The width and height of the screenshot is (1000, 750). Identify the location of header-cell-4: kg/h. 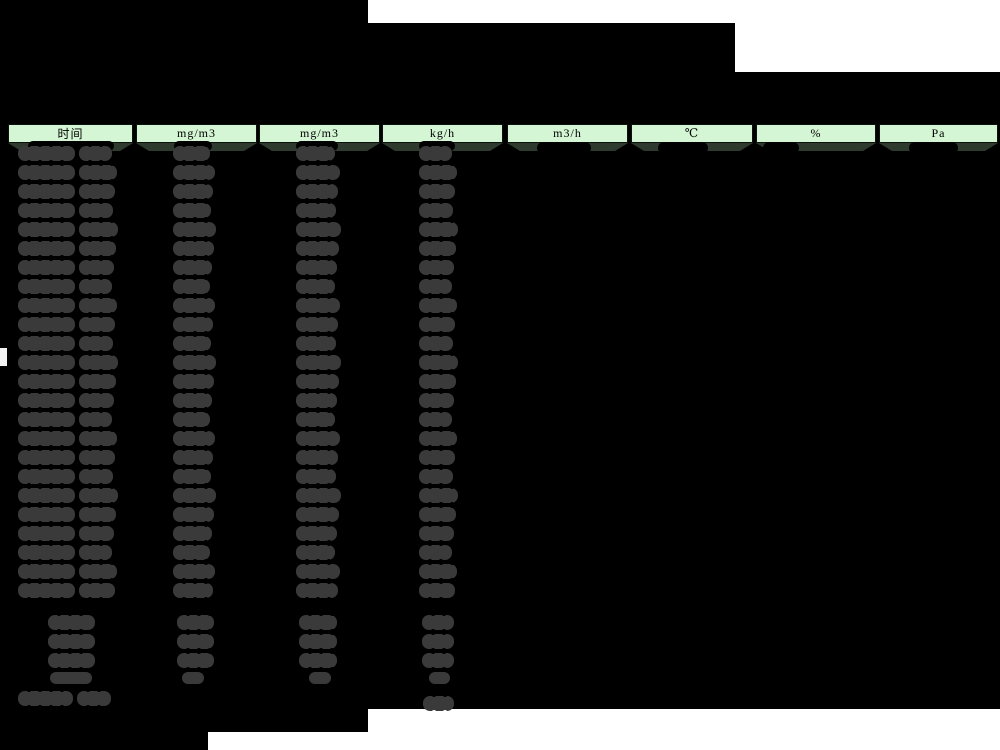
(442, 133).